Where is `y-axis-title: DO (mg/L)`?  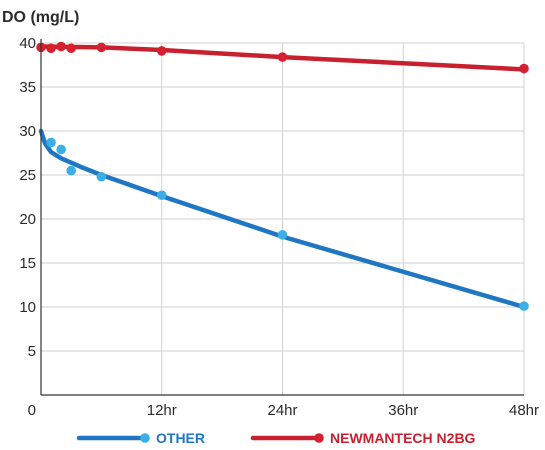 y-axis-title: DO (mg/L) is located at coordinates (40, 17).